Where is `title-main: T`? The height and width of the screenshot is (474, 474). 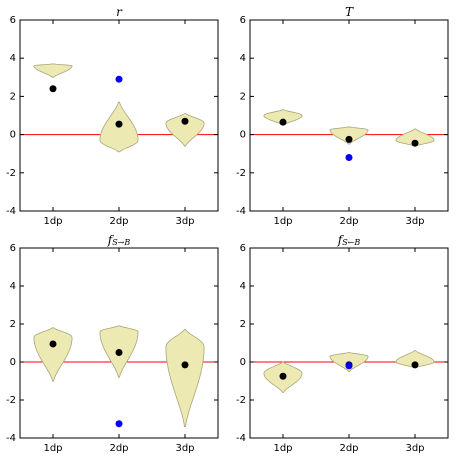 title-main: T is located at coordinates (349, 12).